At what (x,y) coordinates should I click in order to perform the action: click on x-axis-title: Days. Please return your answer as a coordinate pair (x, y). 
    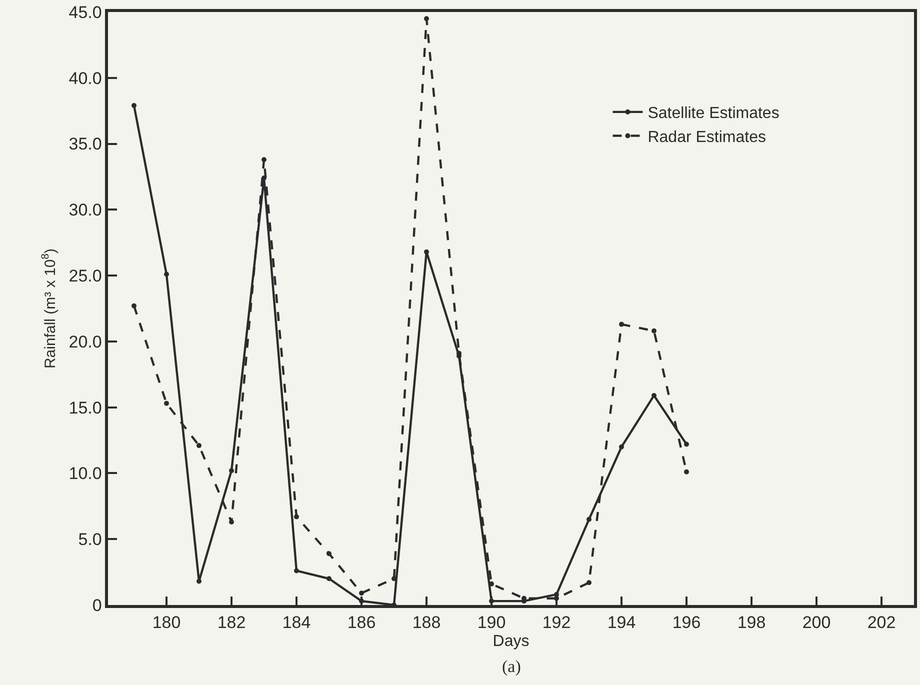
    Looking at the image, I should click on (511, 641).